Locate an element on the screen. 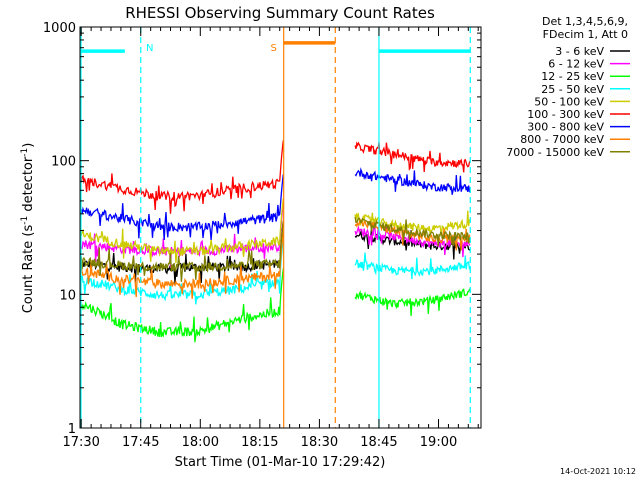 This screenshot has height=480, width=640. y-tick-label: 1 is located at coordinates (72, 429).